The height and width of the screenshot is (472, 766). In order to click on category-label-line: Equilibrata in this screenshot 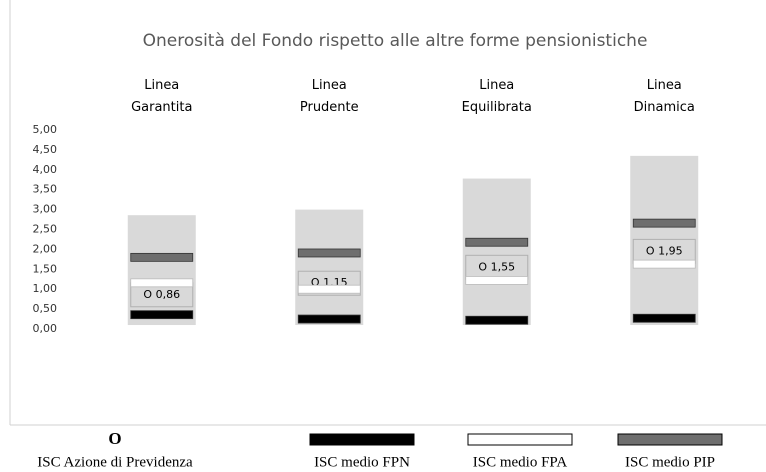, I will do `click(497, 107)`.